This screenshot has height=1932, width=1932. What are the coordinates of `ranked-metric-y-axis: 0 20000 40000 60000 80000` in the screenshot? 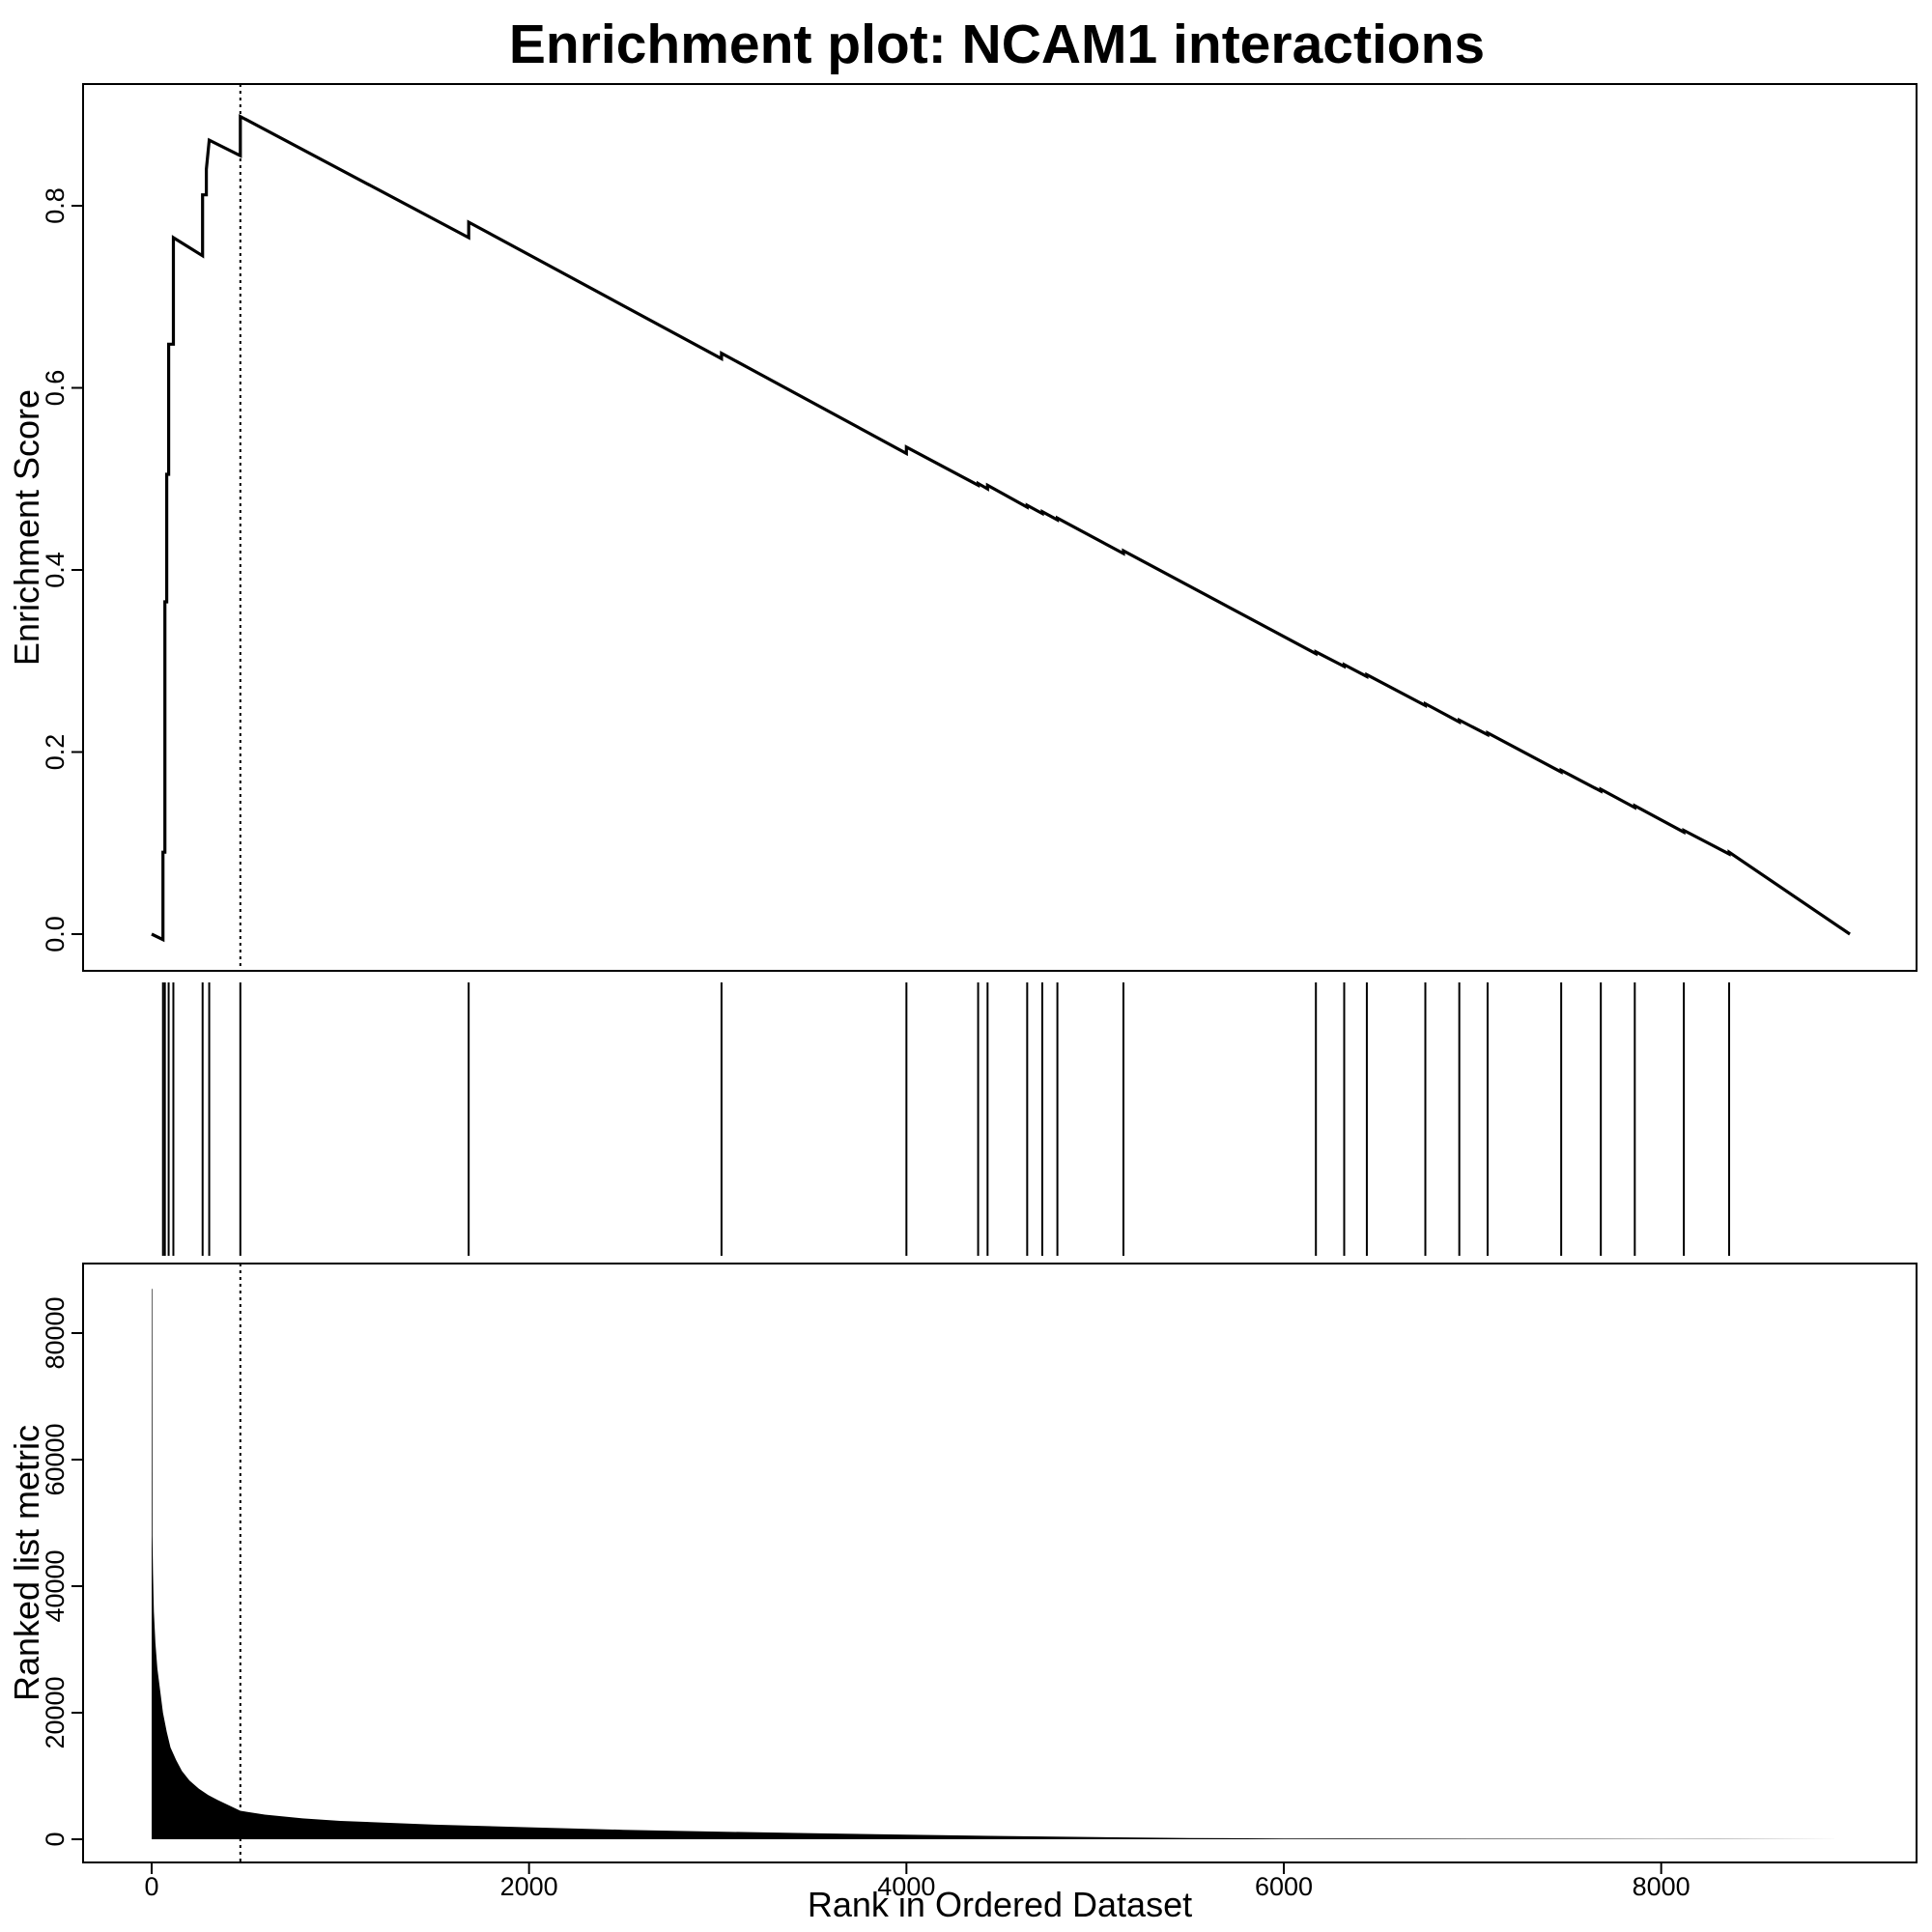 It's located at (62, 1571).